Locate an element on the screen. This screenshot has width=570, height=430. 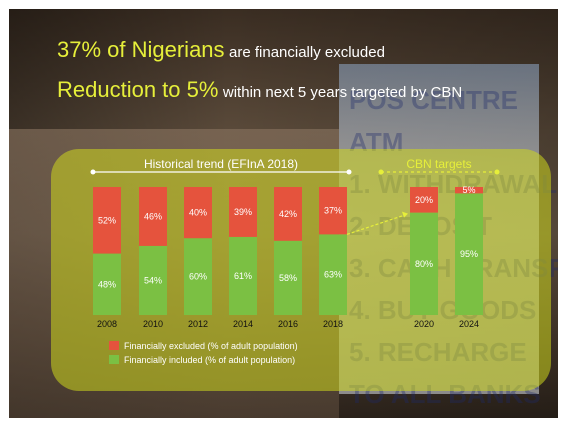
bar-included-2018 is located at coordinates (333, 274).